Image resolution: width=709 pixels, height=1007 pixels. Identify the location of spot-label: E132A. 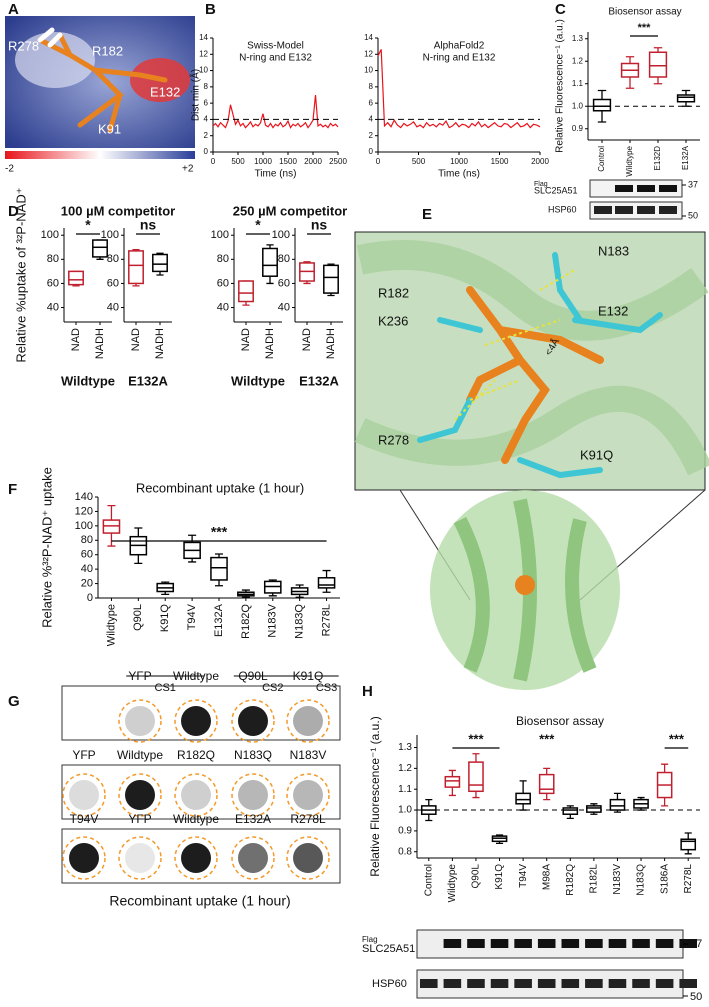
(253, 819).